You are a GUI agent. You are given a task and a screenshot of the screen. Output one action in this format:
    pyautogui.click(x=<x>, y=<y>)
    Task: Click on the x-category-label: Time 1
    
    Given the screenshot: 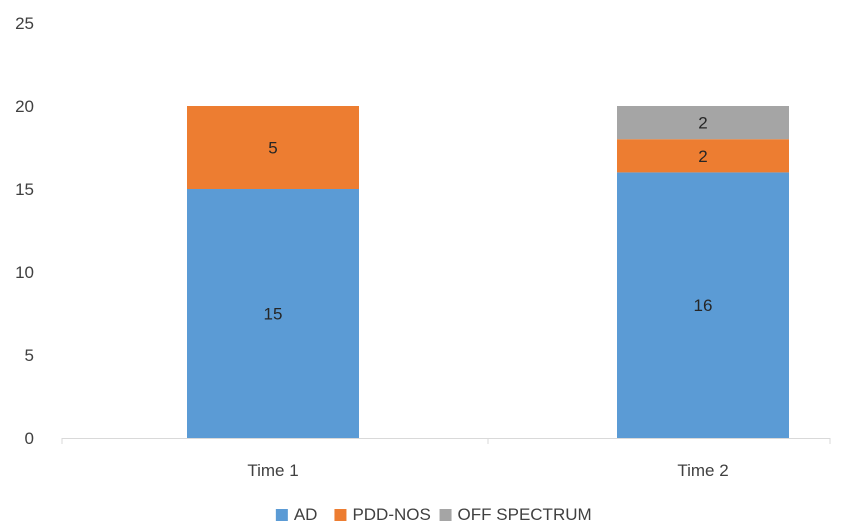 What is the action you would take?
    pyautogui.click(x=272, y=470)
    